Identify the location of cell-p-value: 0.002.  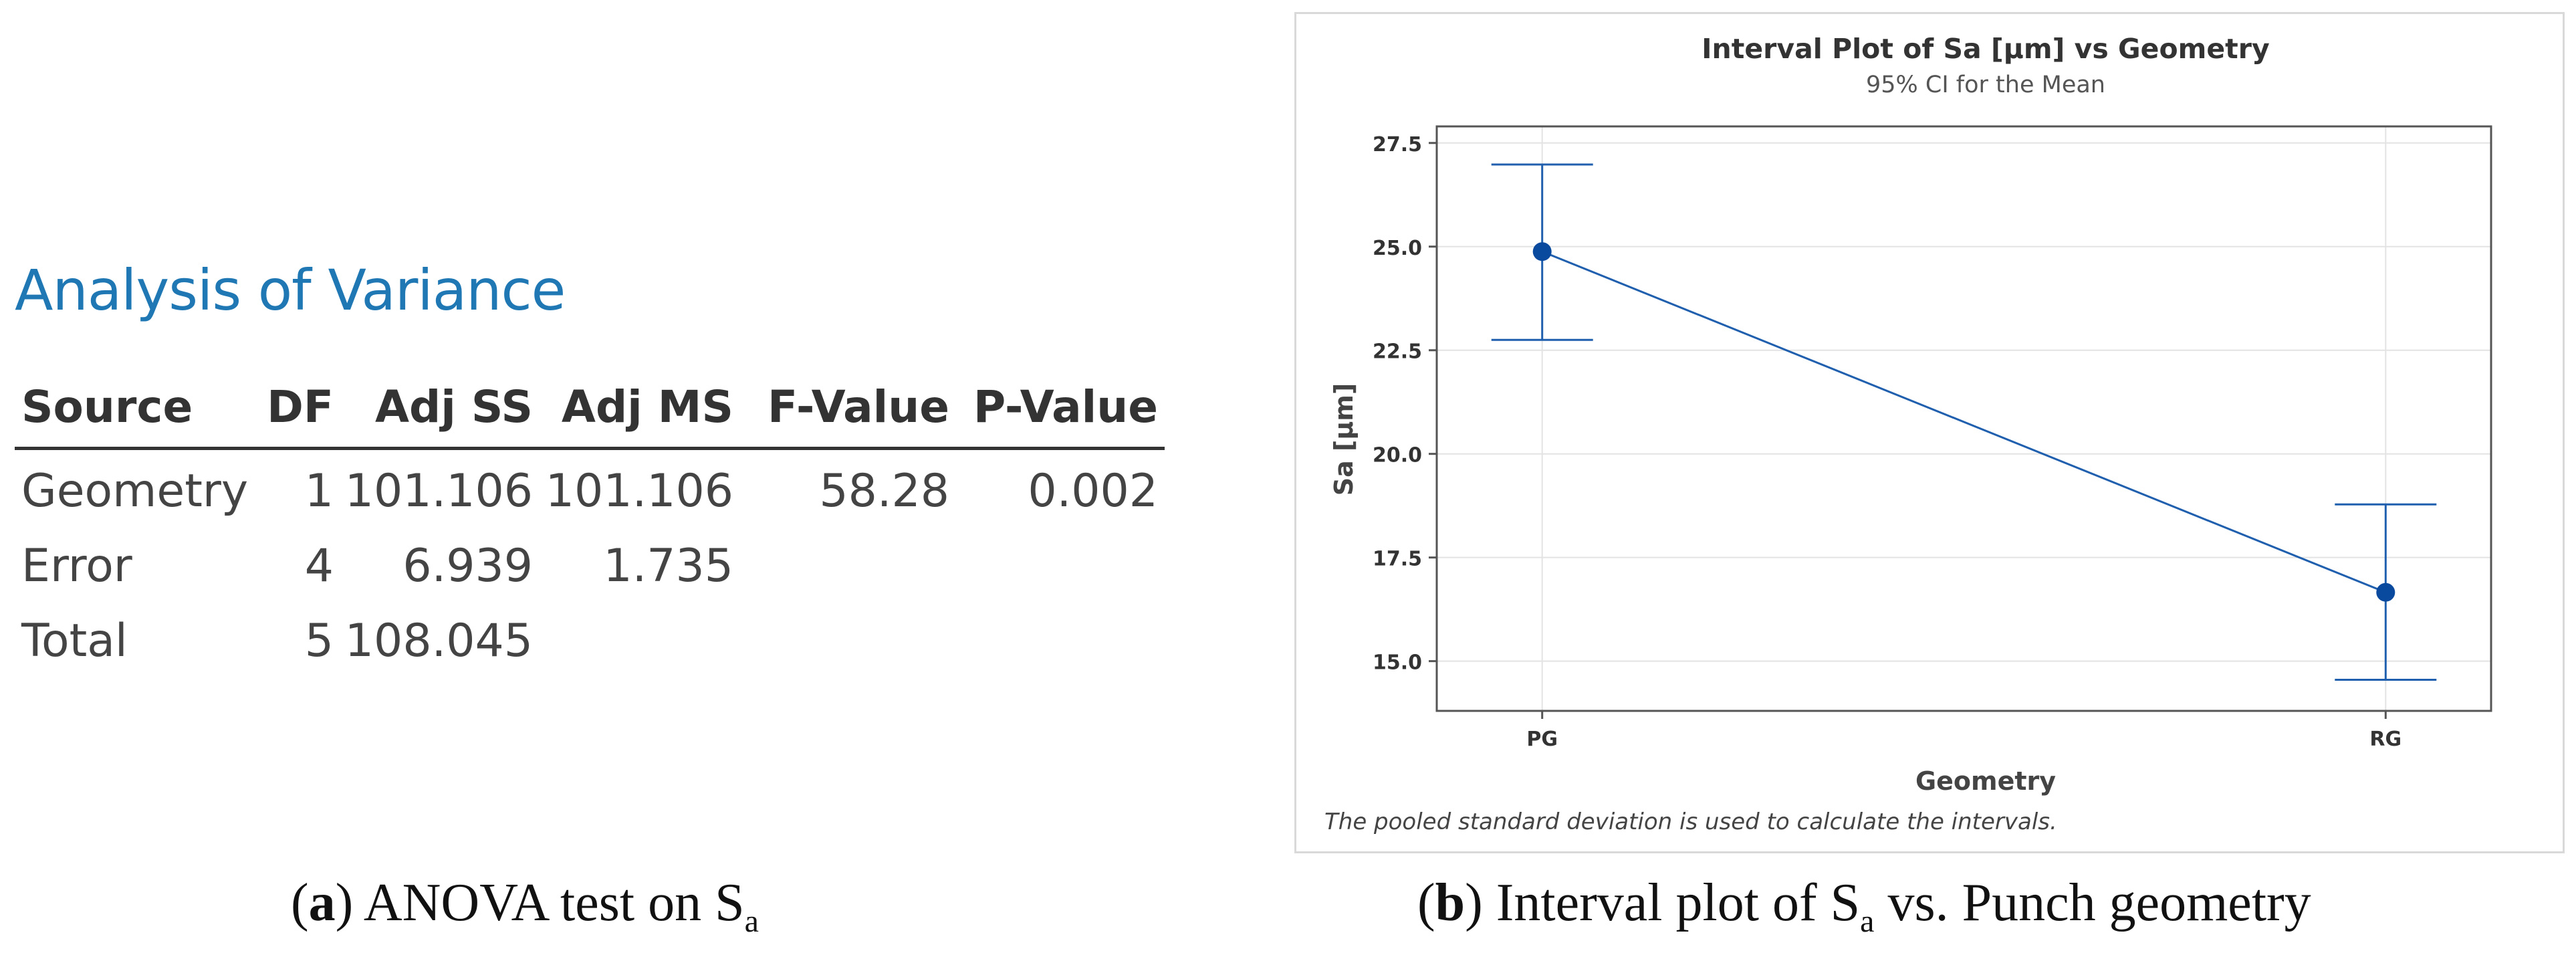
(1093, 491).